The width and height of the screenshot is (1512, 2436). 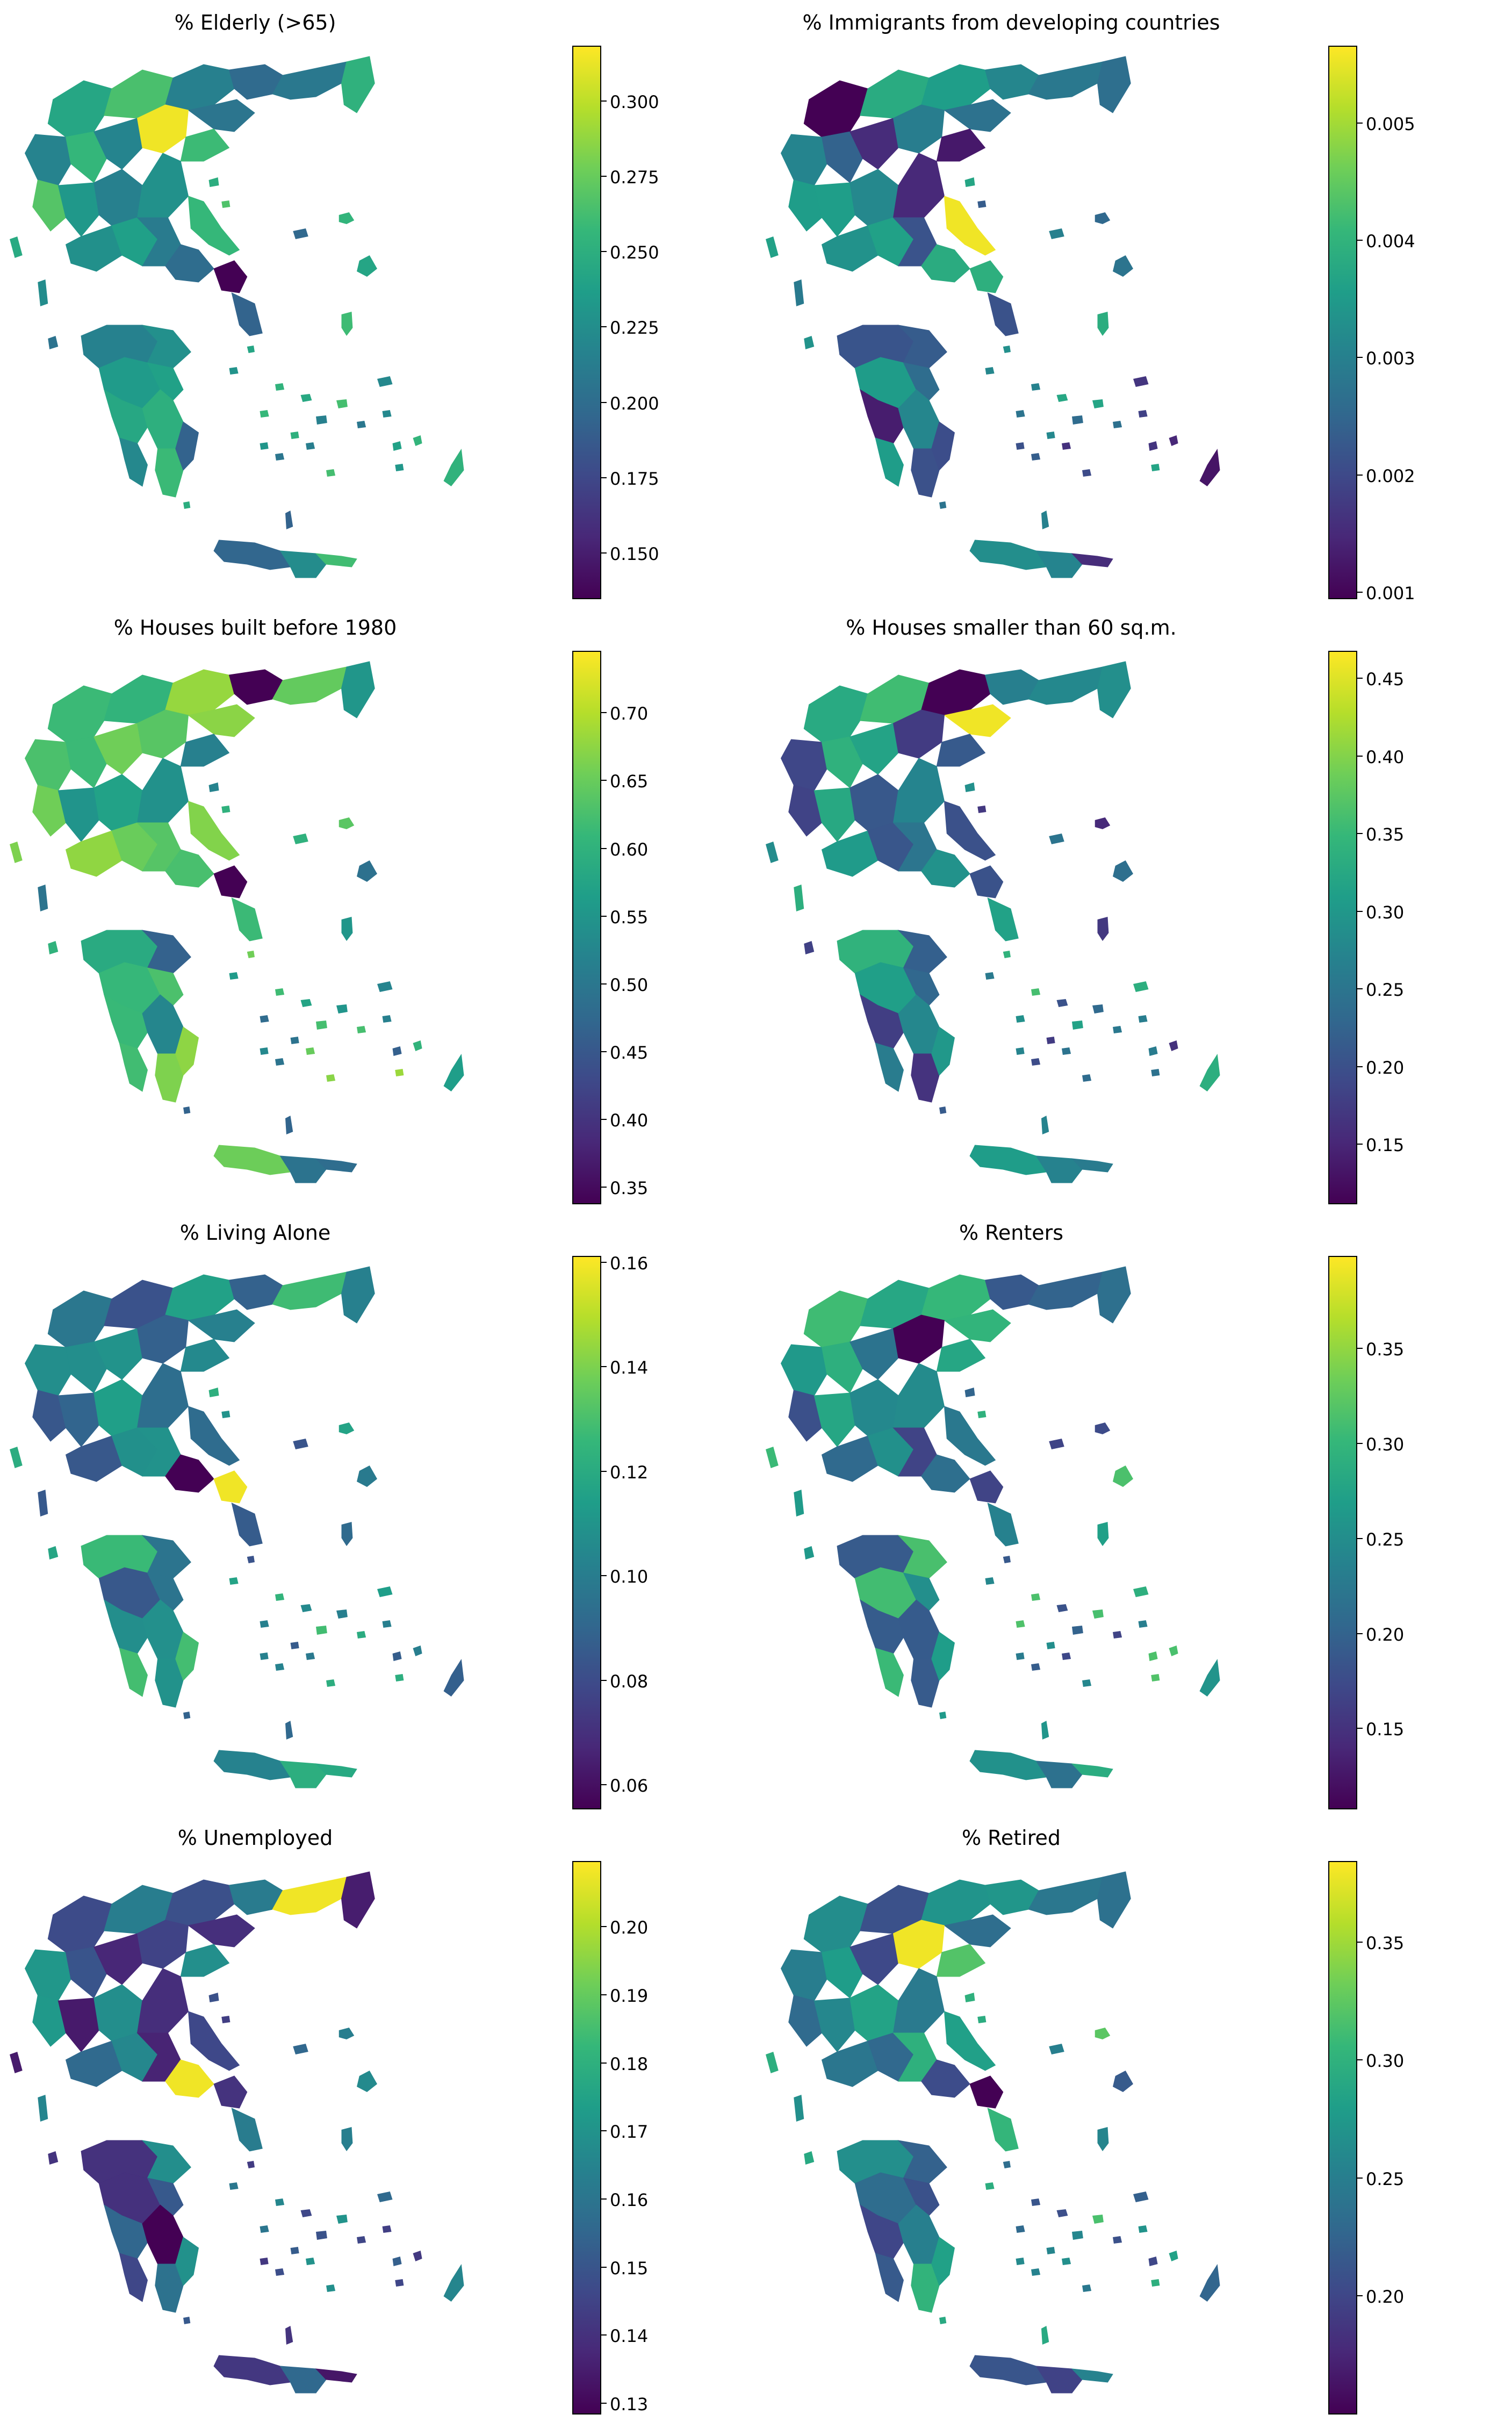 What do you see at coordinates (1366, 2138) in the screenshot?
I see `colorbar: 0.20 0.25 0.30 0.35` at bounding box center [1366, 2138].